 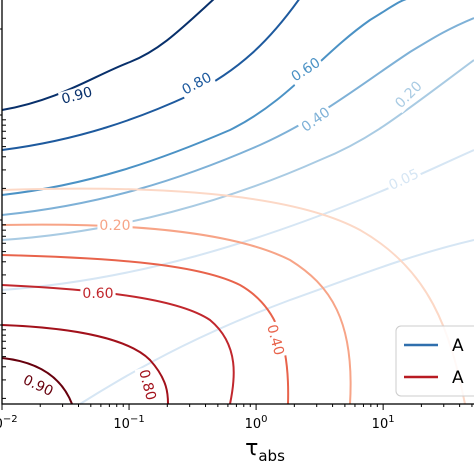 I want to click on blue-contour-label: 0.90, so click(x=77, y=96).